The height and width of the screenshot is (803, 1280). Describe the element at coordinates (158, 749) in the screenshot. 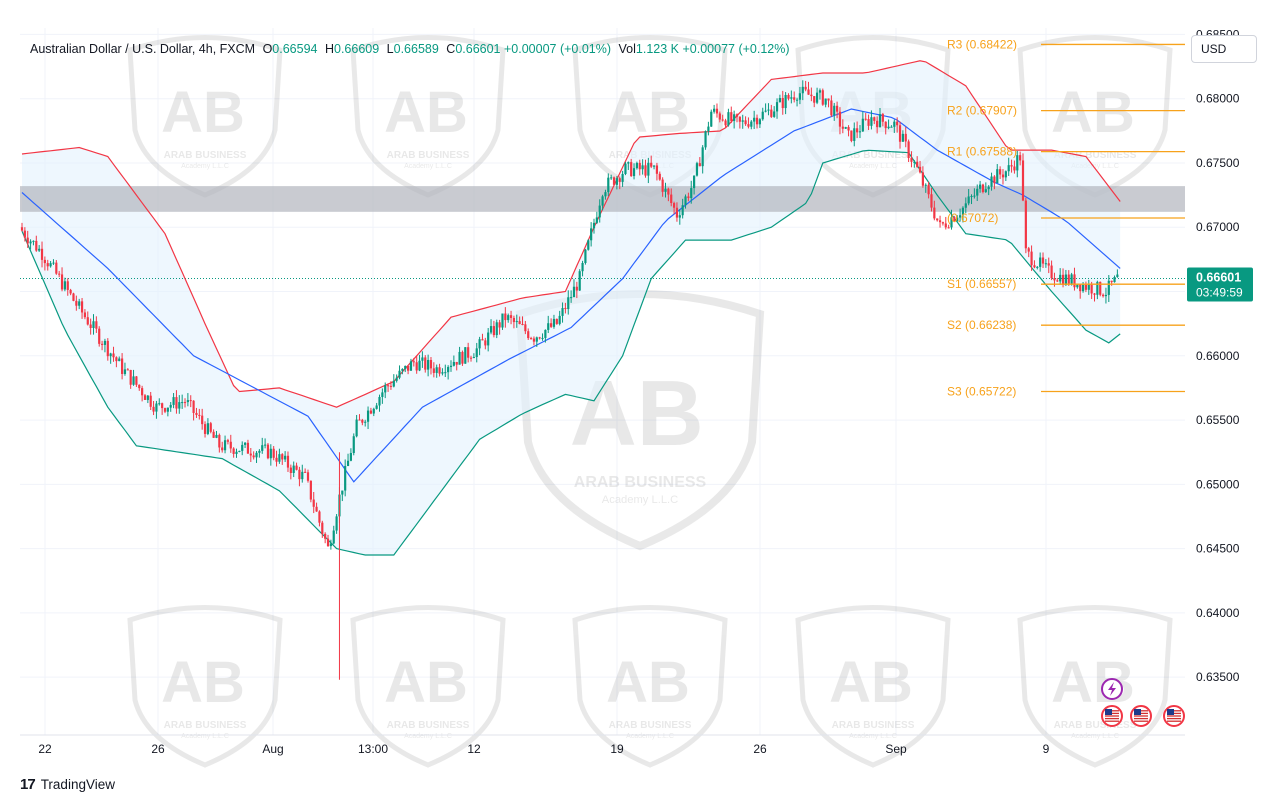

I see `time-tick-label: 26` at that location.